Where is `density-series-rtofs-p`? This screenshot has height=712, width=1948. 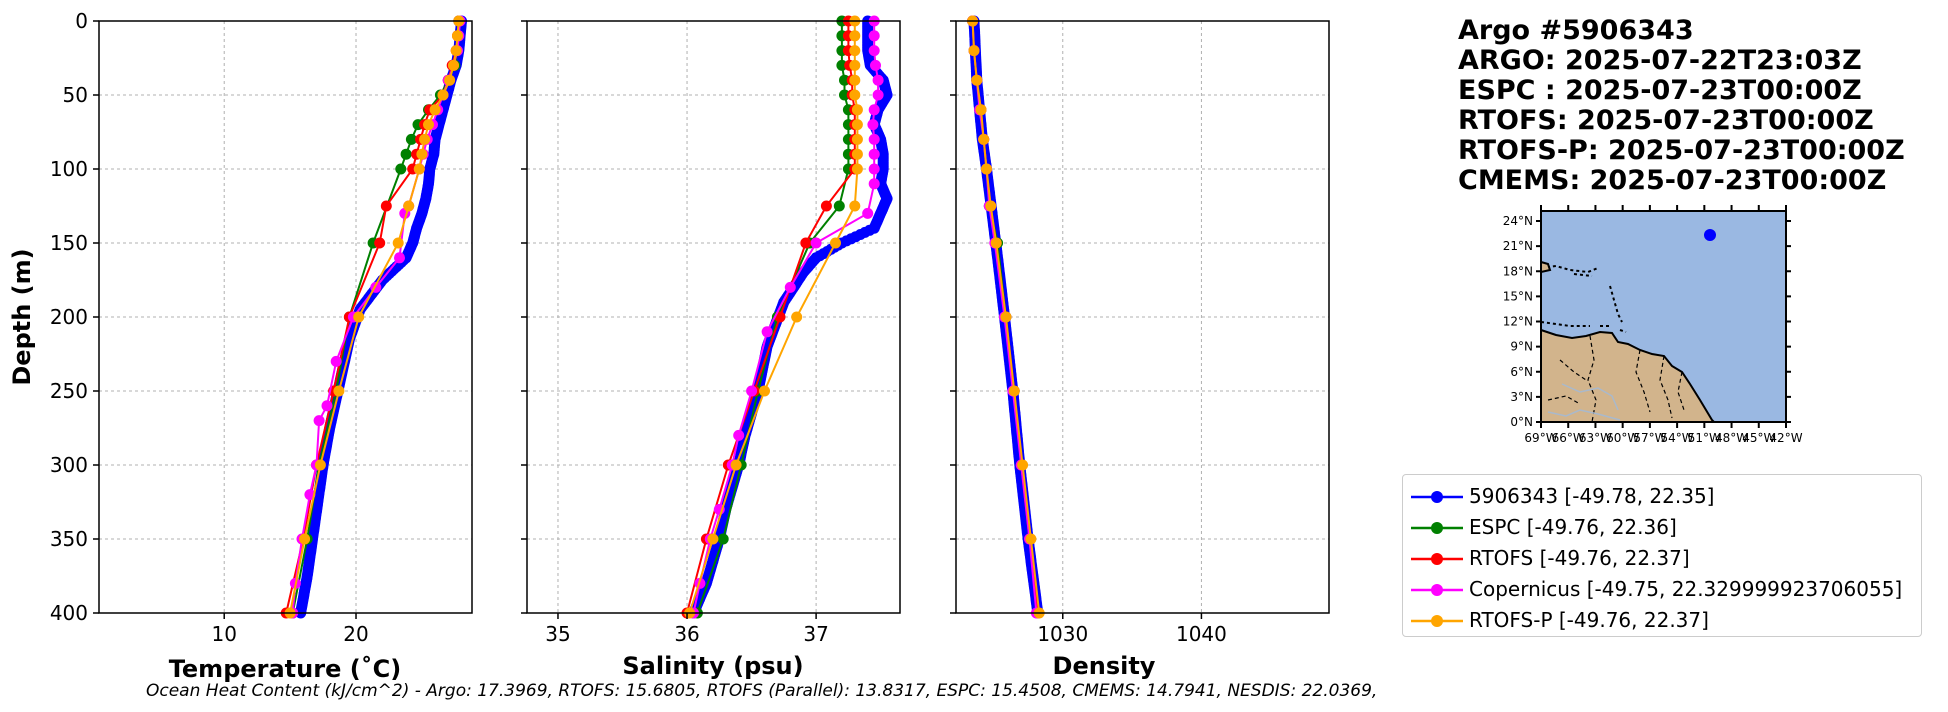
density-series-rtofs-p is located at coordinates (1006, 317).